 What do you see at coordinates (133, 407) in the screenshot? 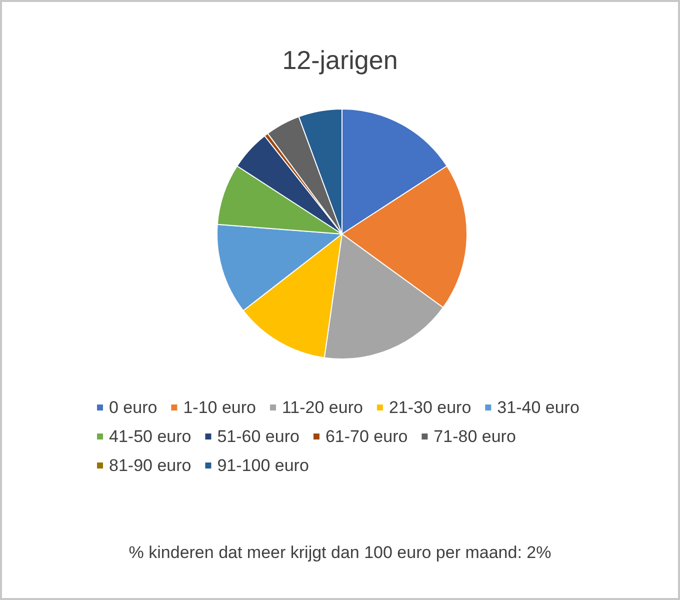
I see `legend-label: 0 euro` at bounding box center [133, 407].